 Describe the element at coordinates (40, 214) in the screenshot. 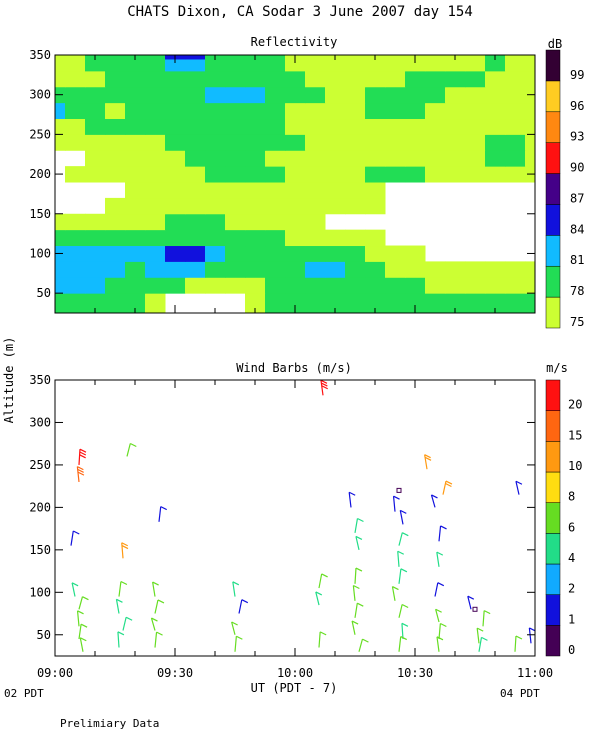

I see `reflectivity-y-tick-label: 150` at that location.